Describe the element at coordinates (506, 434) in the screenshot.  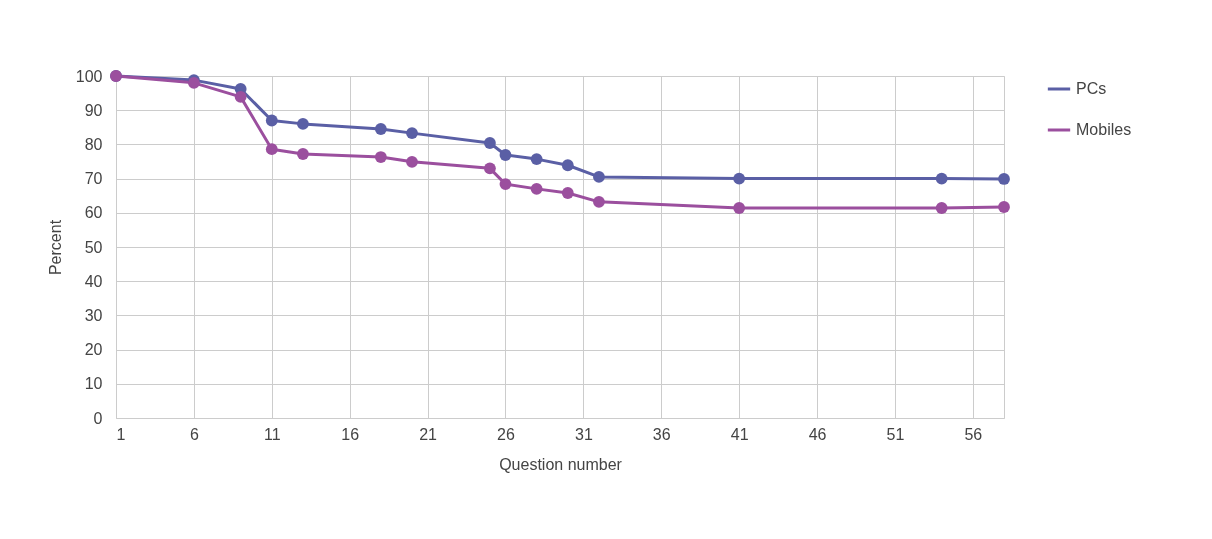
I see `x-tick-label: 26` at that location.